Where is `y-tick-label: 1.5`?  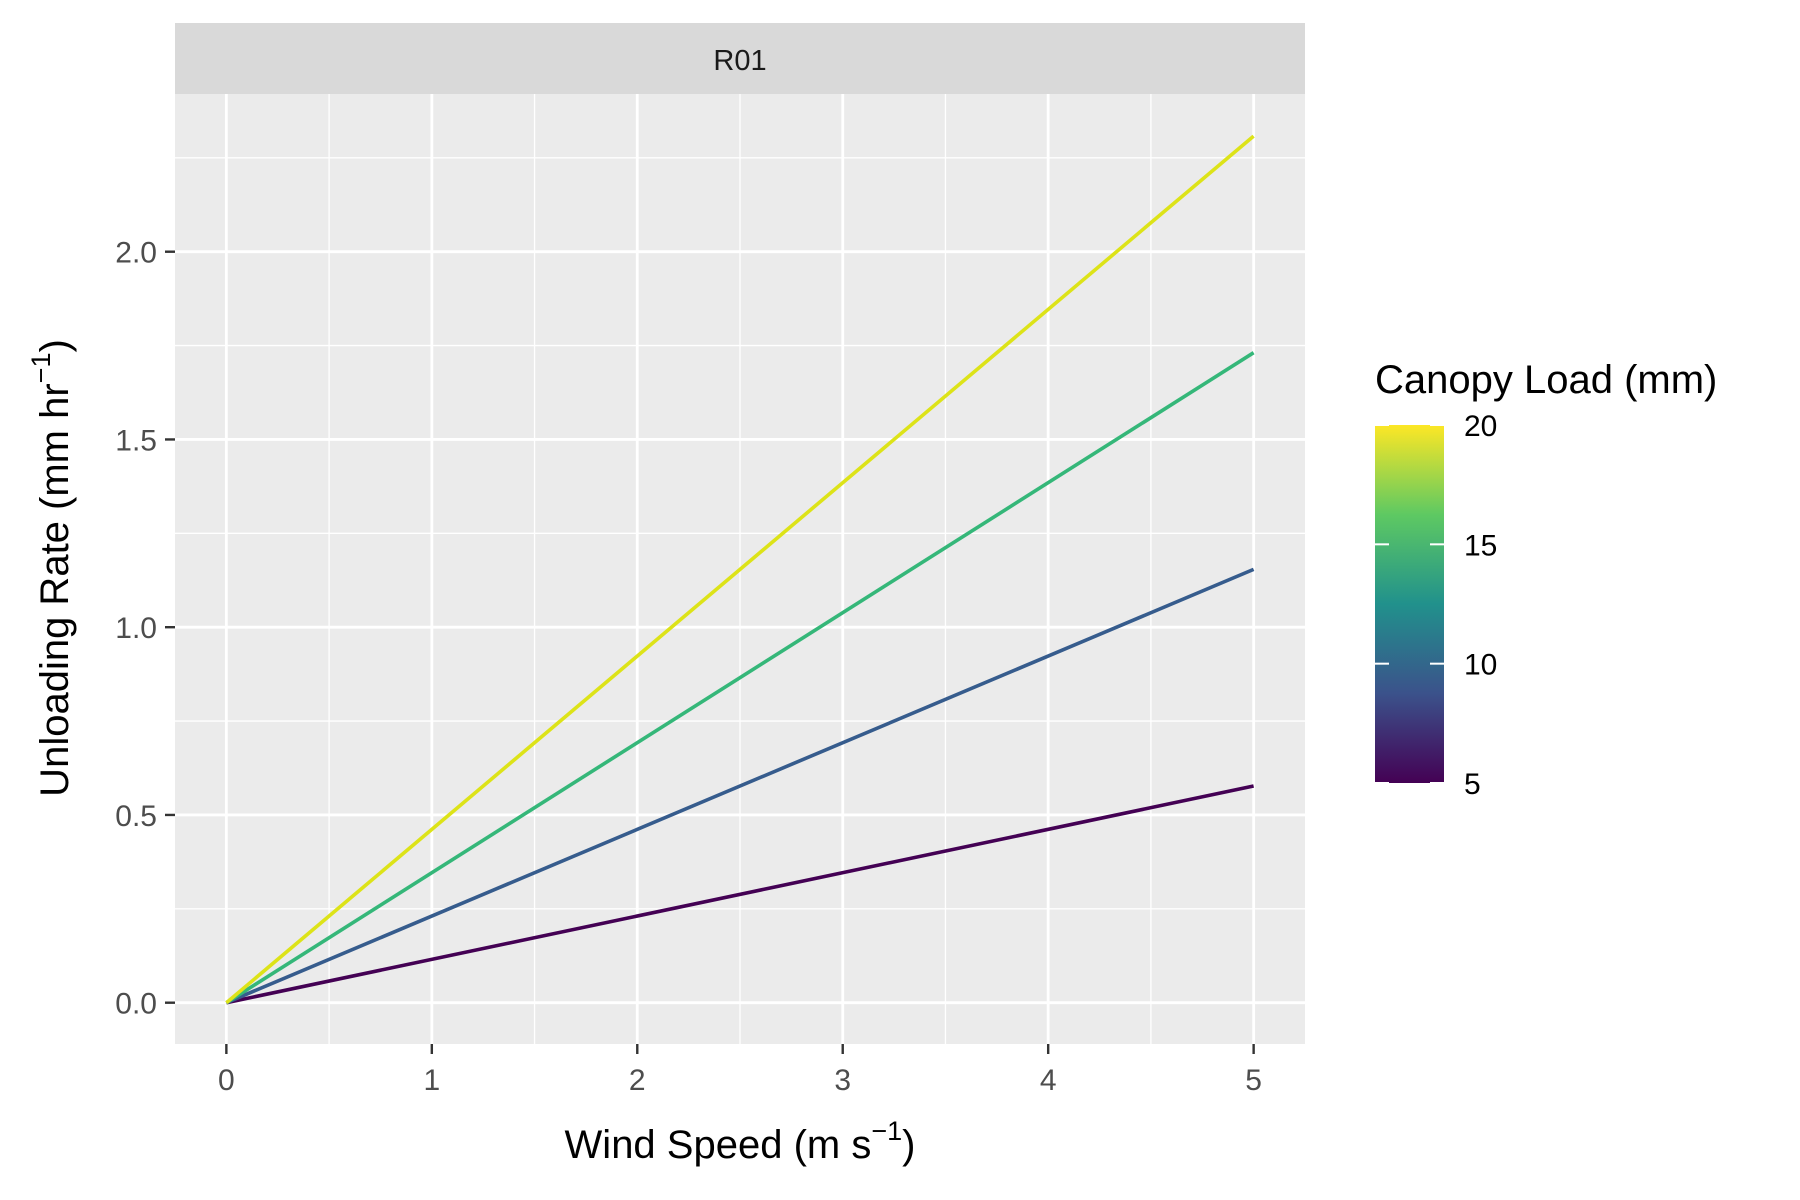
y-tick-label: 1.5 is located at coordinates (136, 440).